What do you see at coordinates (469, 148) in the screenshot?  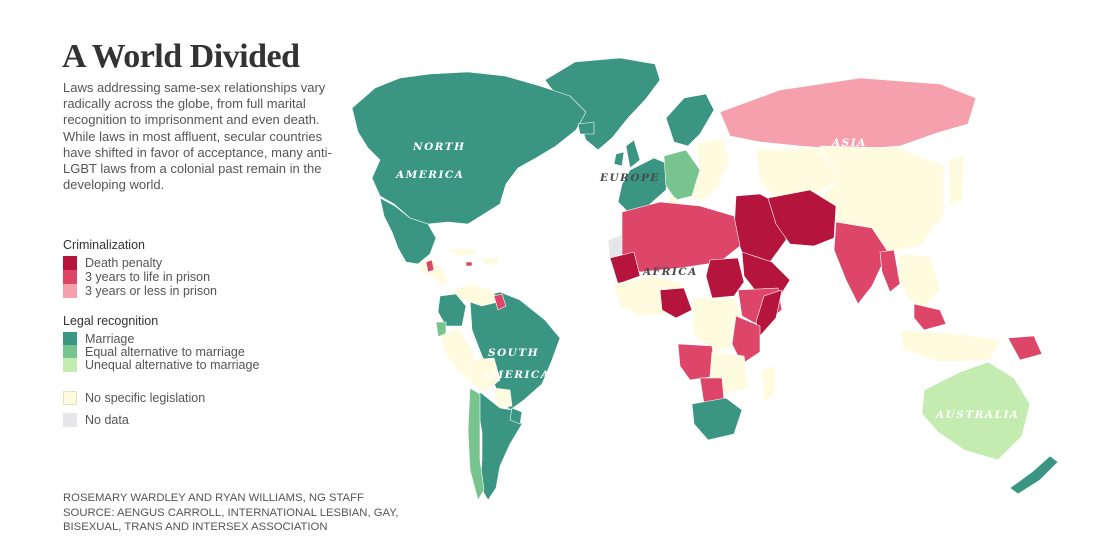 I see `region-north-america` at bounding box center [469, 148].